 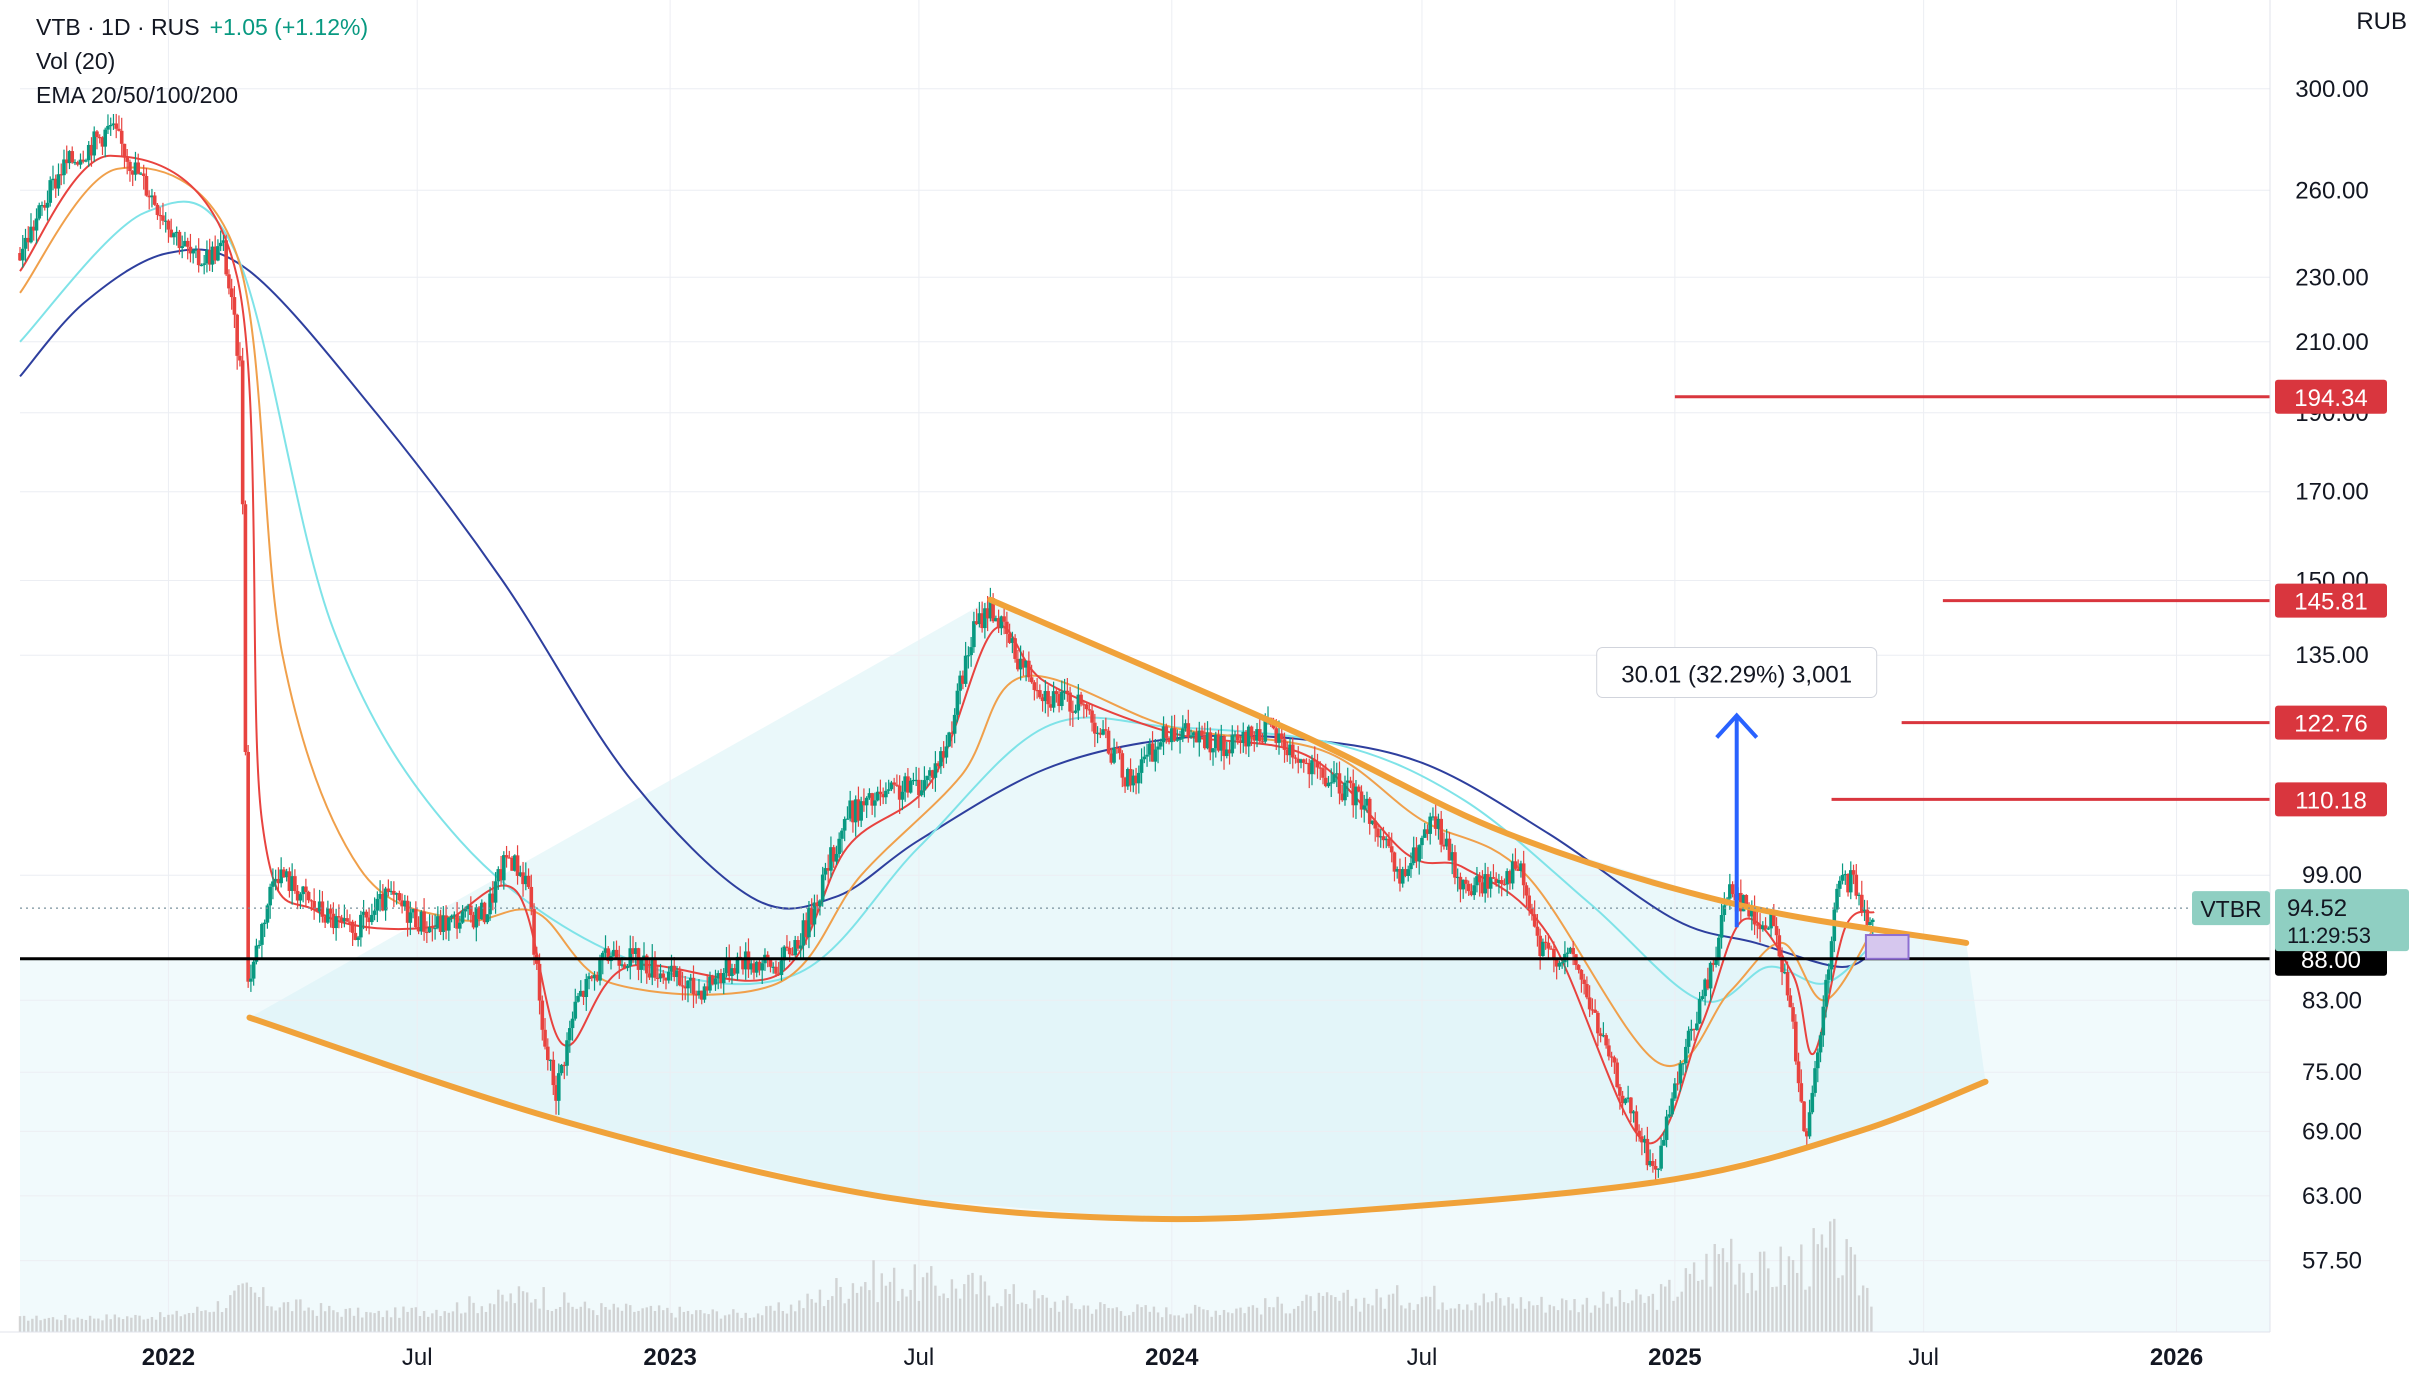 What do you see at coordinates (137, 95) in the screenshot?
I see `legend-ema: EMA 20/50/100/200` at bounding box center [137, 95].